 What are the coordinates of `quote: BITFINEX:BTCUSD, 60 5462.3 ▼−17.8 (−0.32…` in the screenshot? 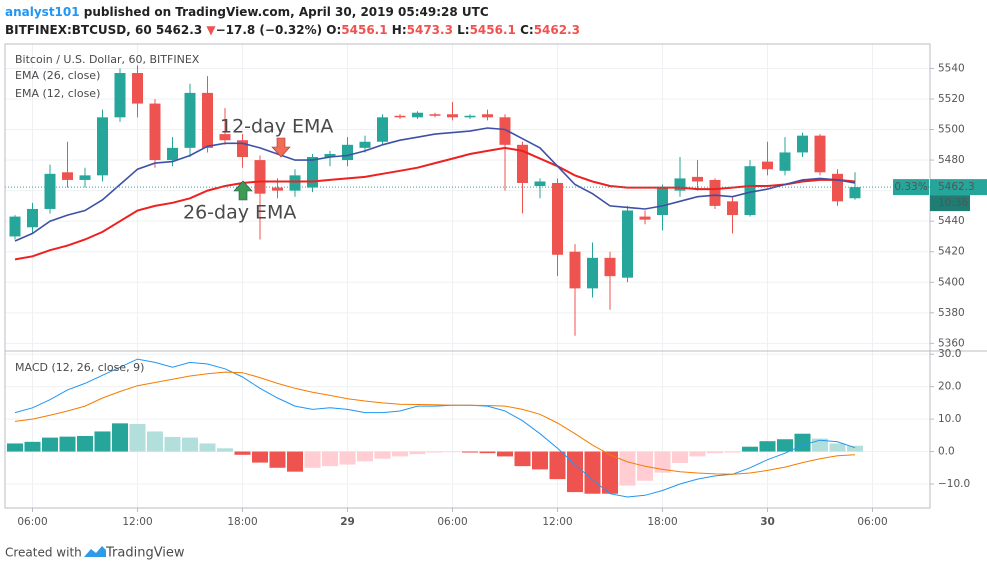 It's located at (292, 30).